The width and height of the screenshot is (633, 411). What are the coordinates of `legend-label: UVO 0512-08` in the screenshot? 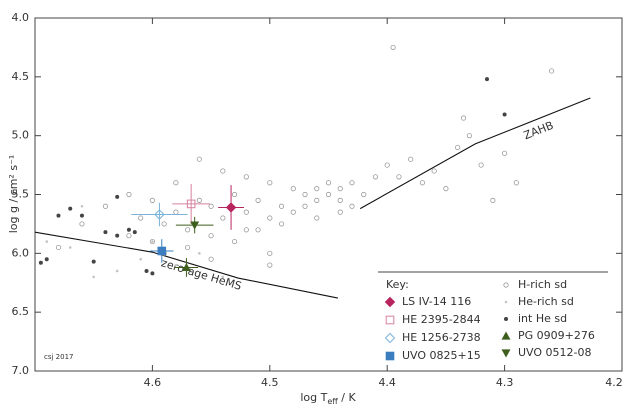 It's located at (555, 352).